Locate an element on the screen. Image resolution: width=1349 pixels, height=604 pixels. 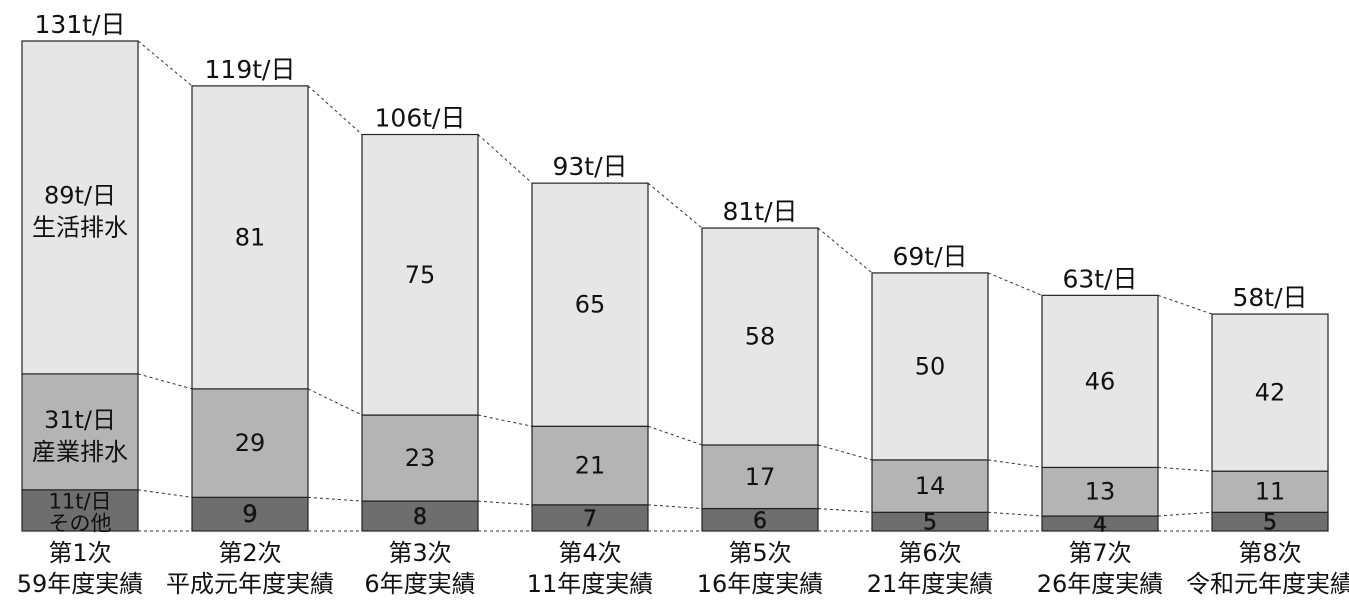
data-label: 13 is located at coordinates (1100, 492).